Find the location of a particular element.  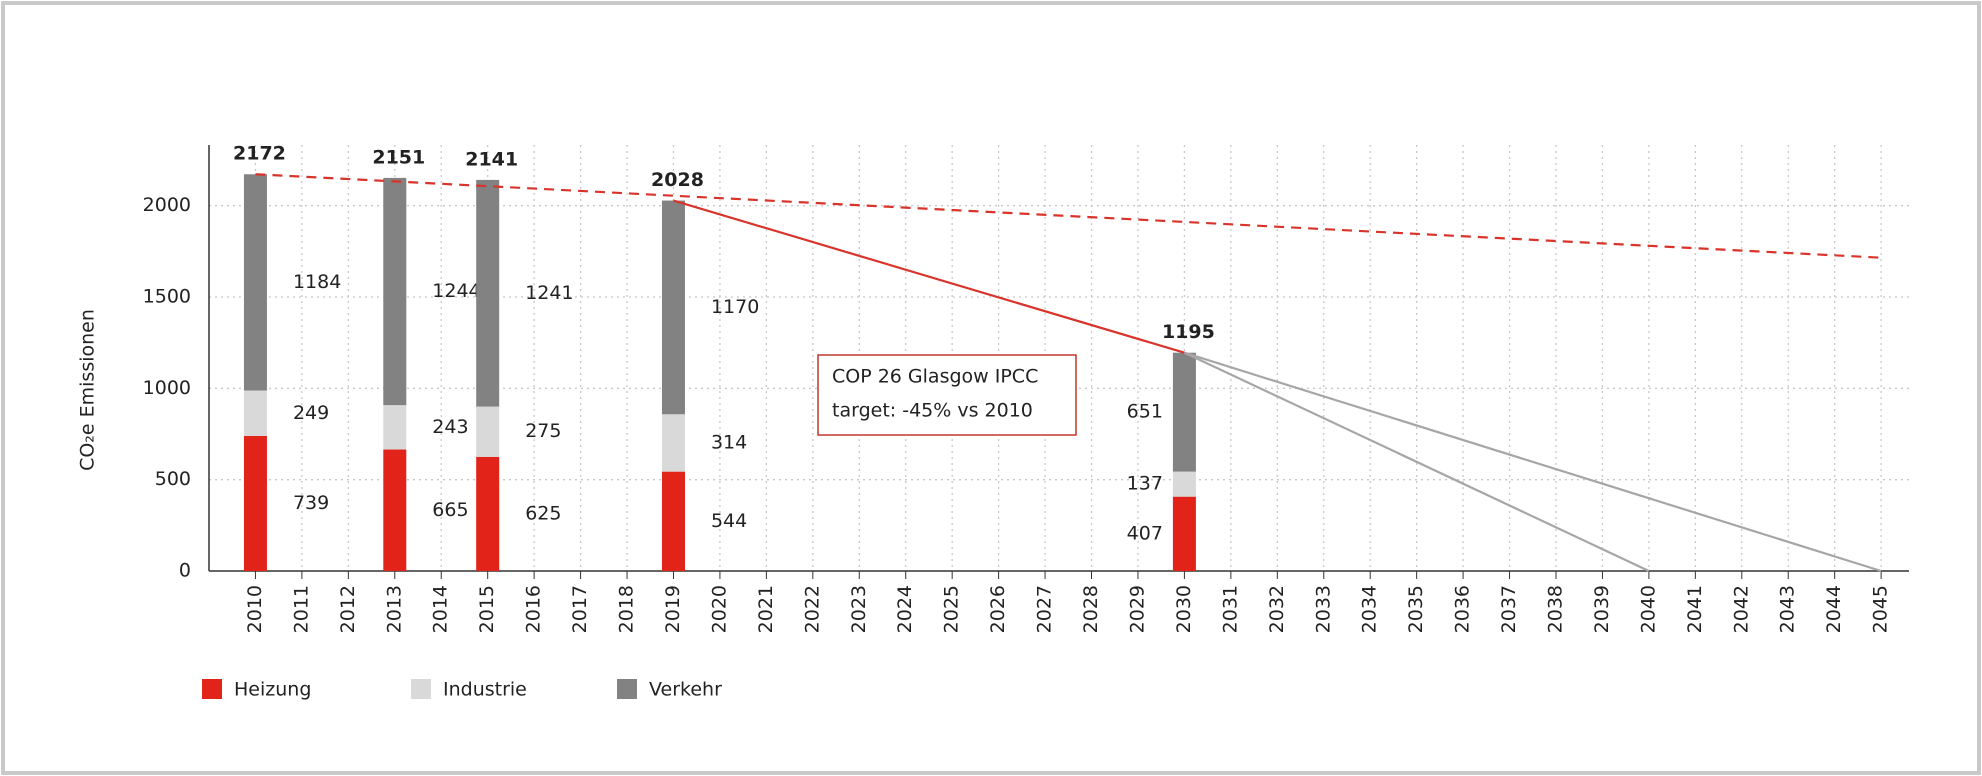

x-tick-label: 2032 is located at coordinates (1277, 609).